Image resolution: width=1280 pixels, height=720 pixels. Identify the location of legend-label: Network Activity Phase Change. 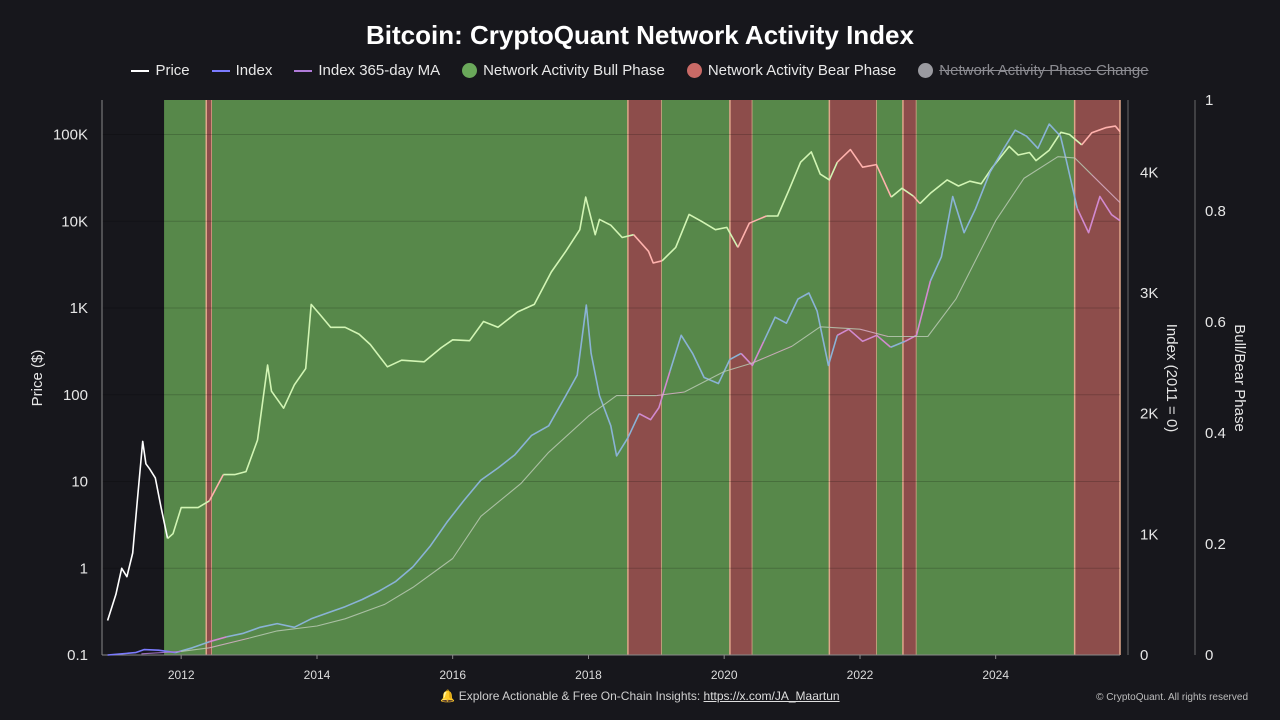
(1044, 70).